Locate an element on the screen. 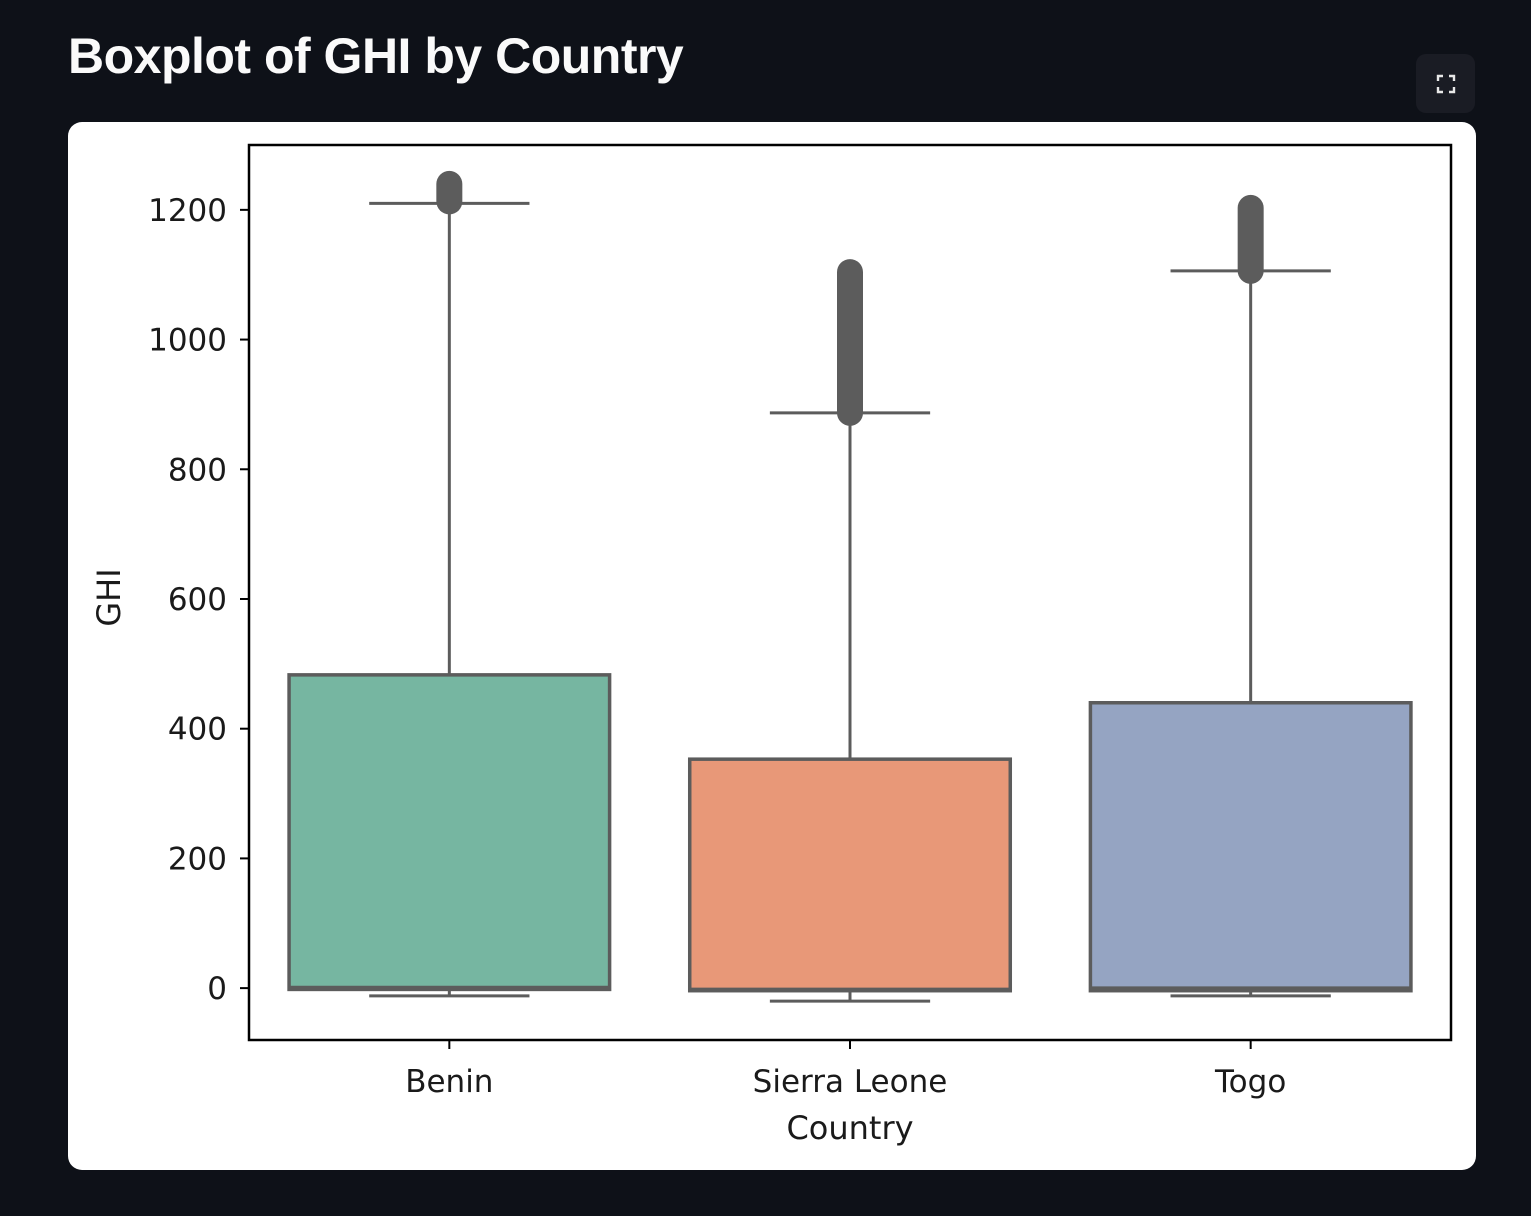 This screenshot has width=1531, height=1216. y-tick-label: 200 is located at coordinates (197, 859).